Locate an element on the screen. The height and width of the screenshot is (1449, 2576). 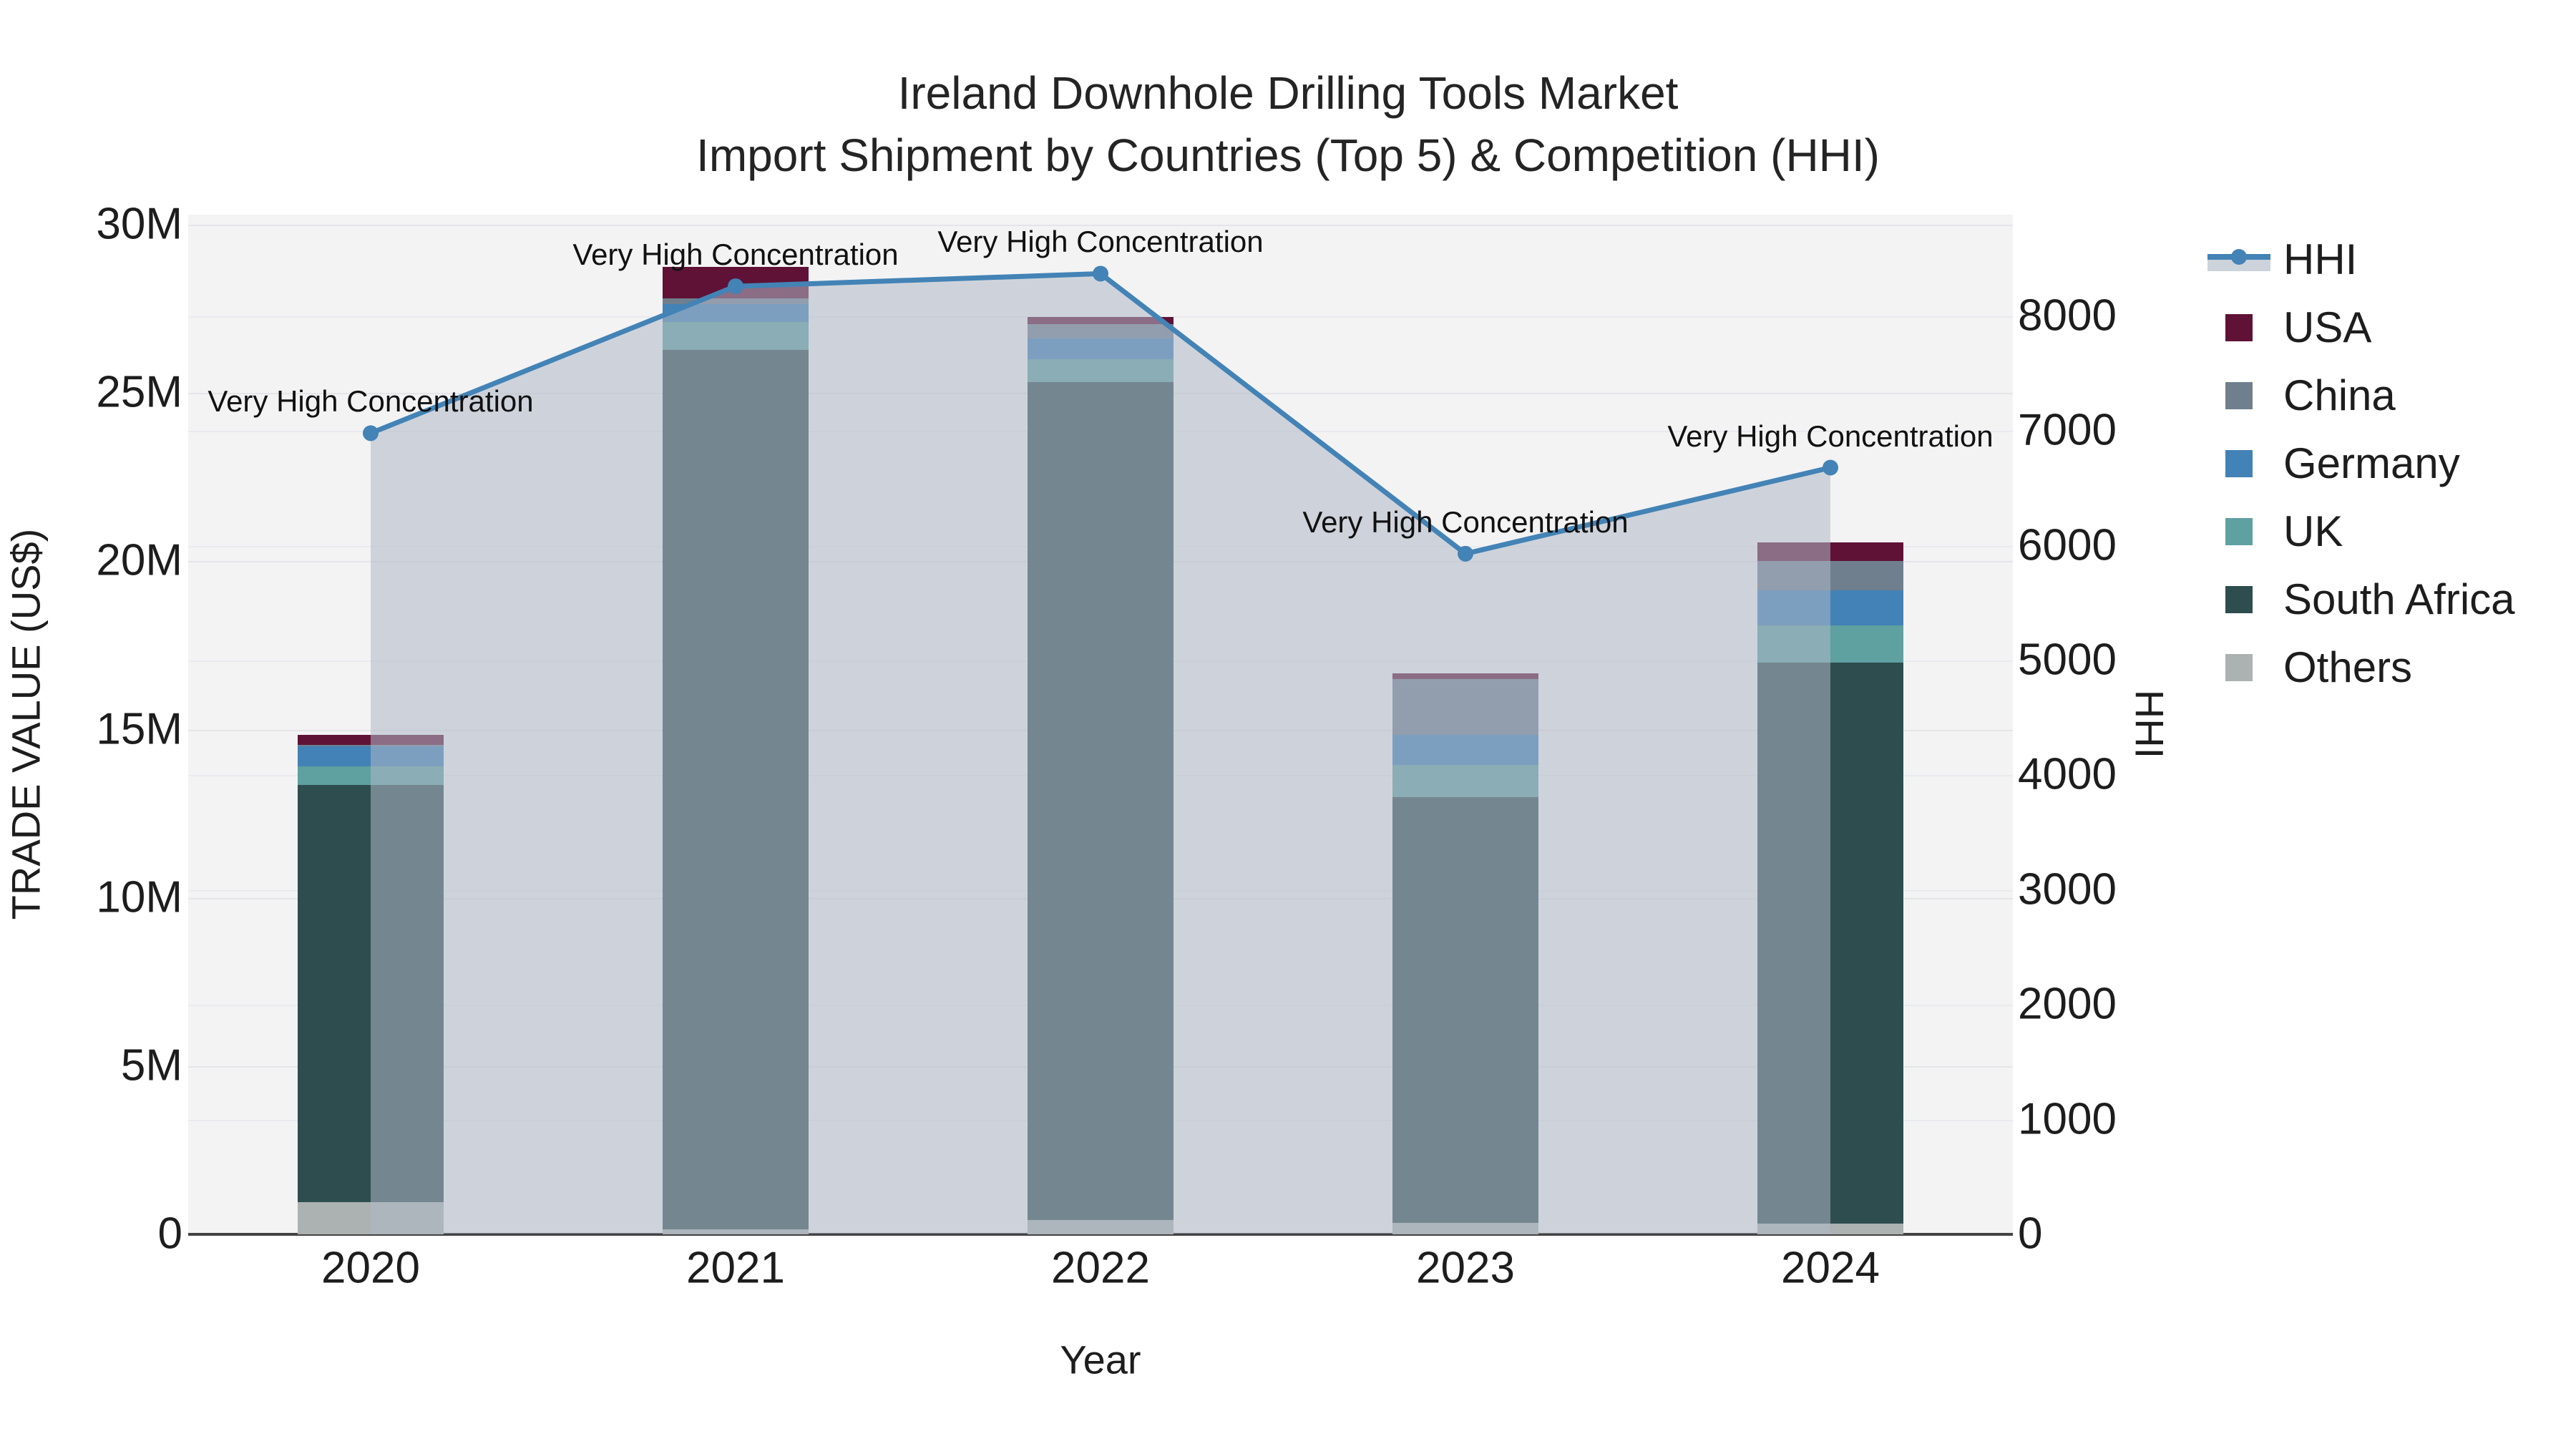
y-left-tick-30M: 30M is located at coordinates (139, 224).